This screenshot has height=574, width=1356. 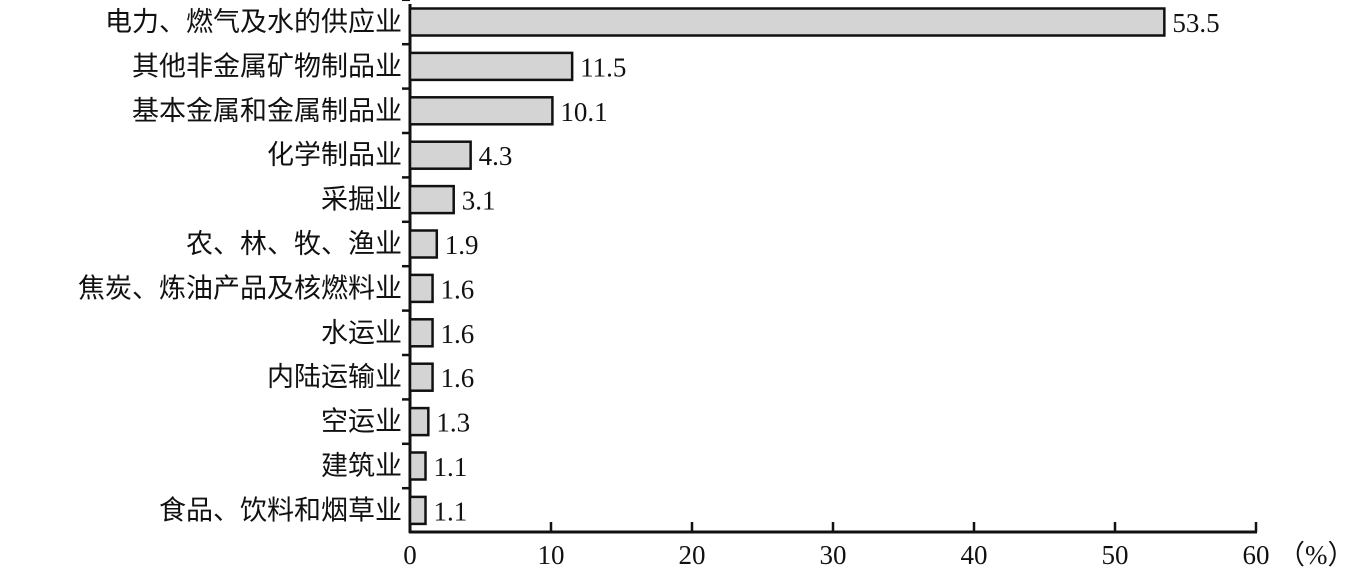 What do you see at coordinates (253, 22) in the screenshot?
I see `category-label: 电力、燃气及水的供应业` at bounding box center [253, 22].